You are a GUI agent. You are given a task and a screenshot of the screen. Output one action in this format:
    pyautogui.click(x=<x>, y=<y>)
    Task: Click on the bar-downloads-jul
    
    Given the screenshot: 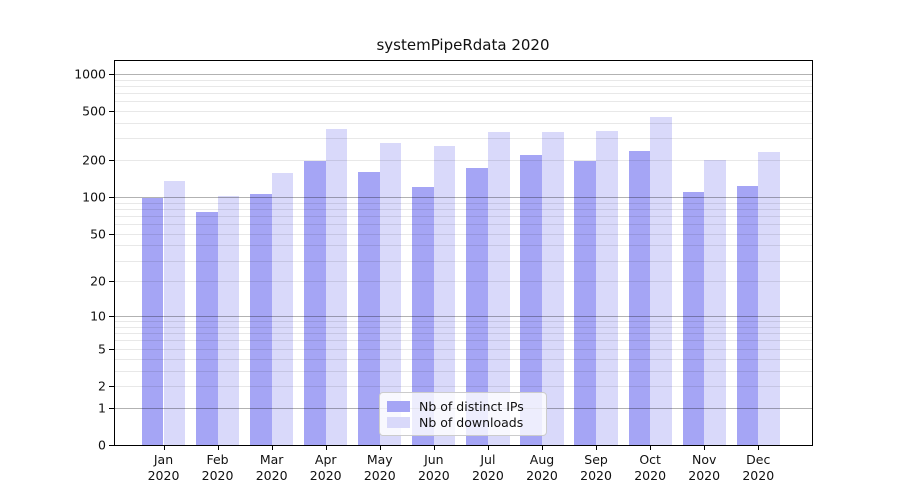 What is the action you would take?
    pyautogui.click(x=498, y=288)
    